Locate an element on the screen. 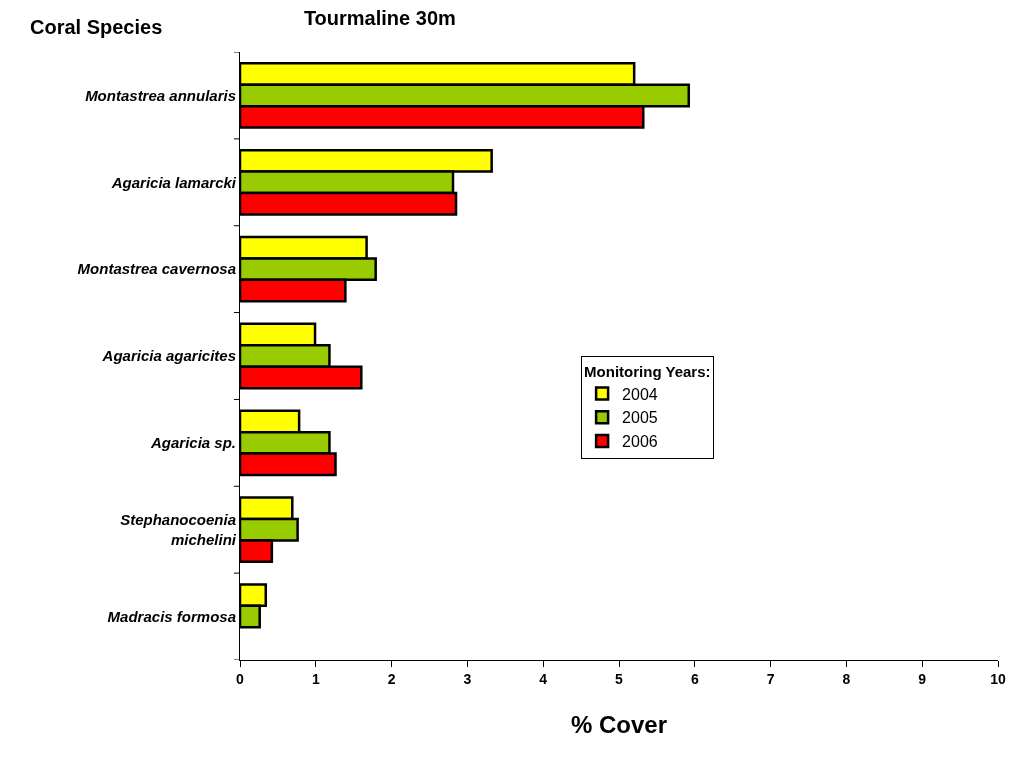 Image resolution: width=1013 pixels, height=759 pixels. y-tick-label: Agaricia agaricites is located at coordinates (168, 356).